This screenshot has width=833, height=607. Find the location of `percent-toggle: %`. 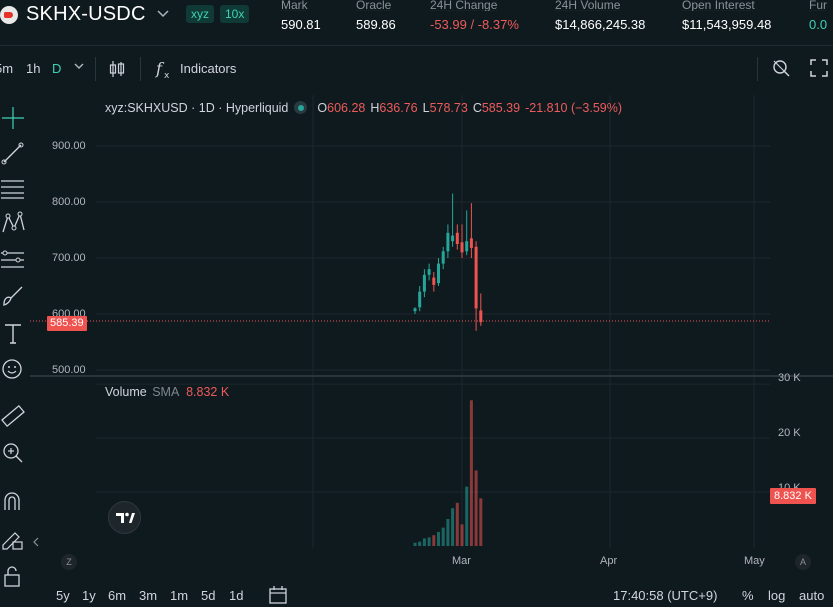

percent-toggle: % is located at coordinates (748, 595).